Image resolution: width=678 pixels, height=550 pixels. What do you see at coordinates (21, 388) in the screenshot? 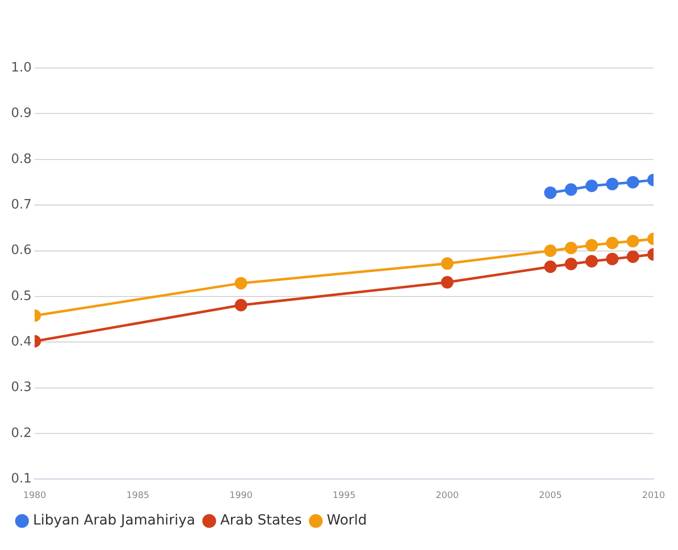
I see `y-tick-label: 0.3` at bounding box center [21, 388].